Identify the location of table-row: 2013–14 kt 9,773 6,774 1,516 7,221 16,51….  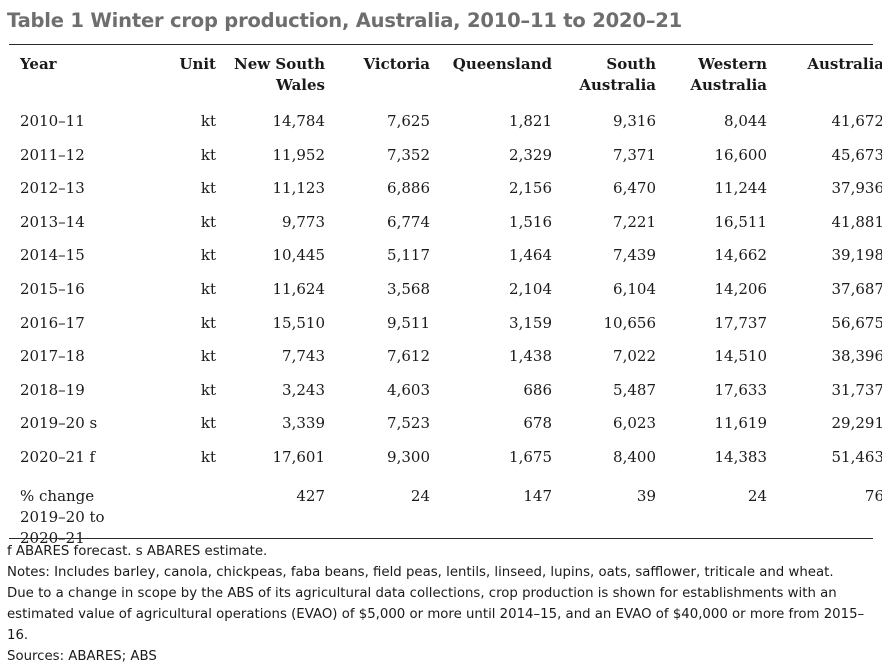
(445, 228).